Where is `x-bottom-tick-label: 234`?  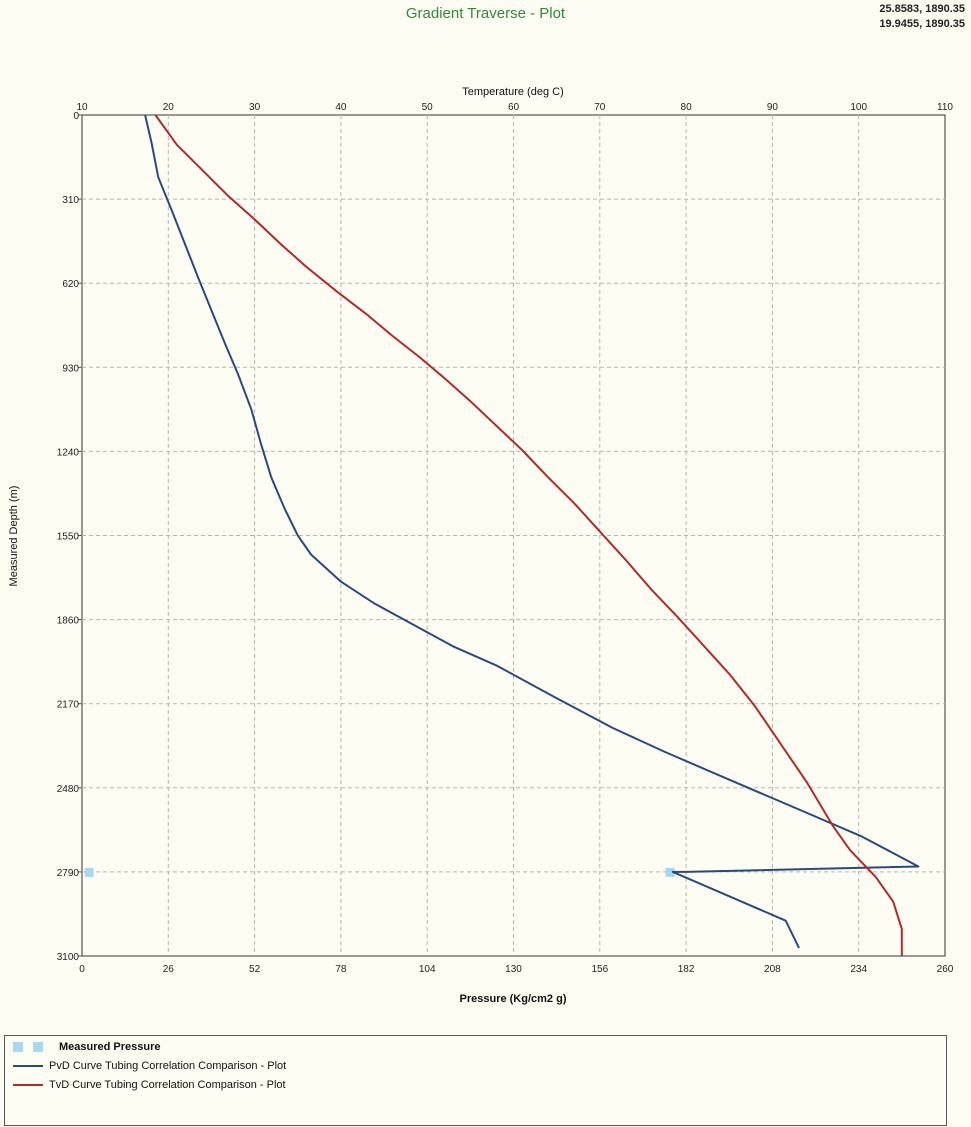
x-bottom-tick-label: 234 is located at coordinates (858, 969).